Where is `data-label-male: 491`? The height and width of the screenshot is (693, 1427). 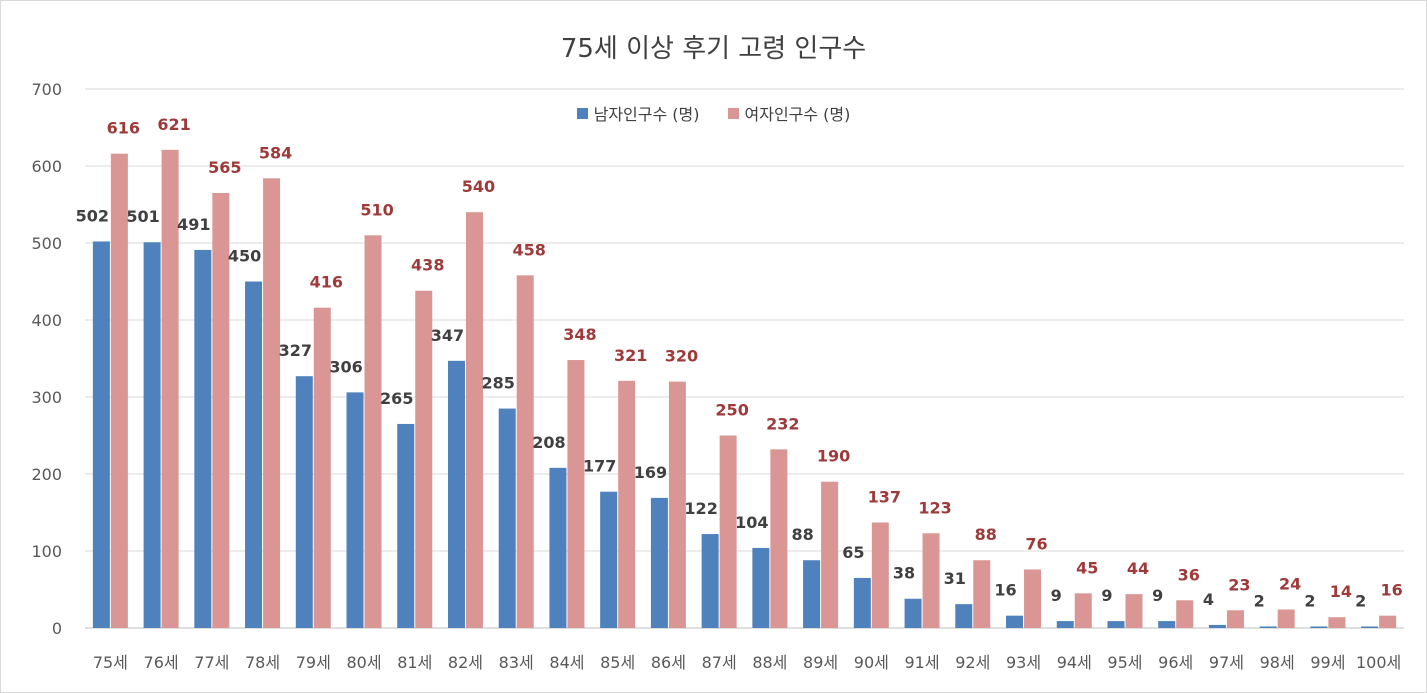
data-label-male: 491 is located at coordinates (193, 224).